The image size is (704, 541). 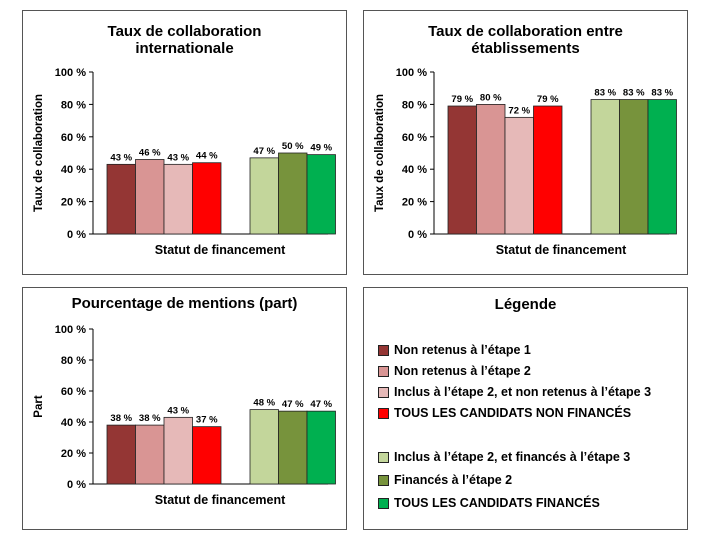 What do you see at coordinates (150, 152) in the screenshot?
I see `data-label: 46 %` at bounding box center [150, 152].